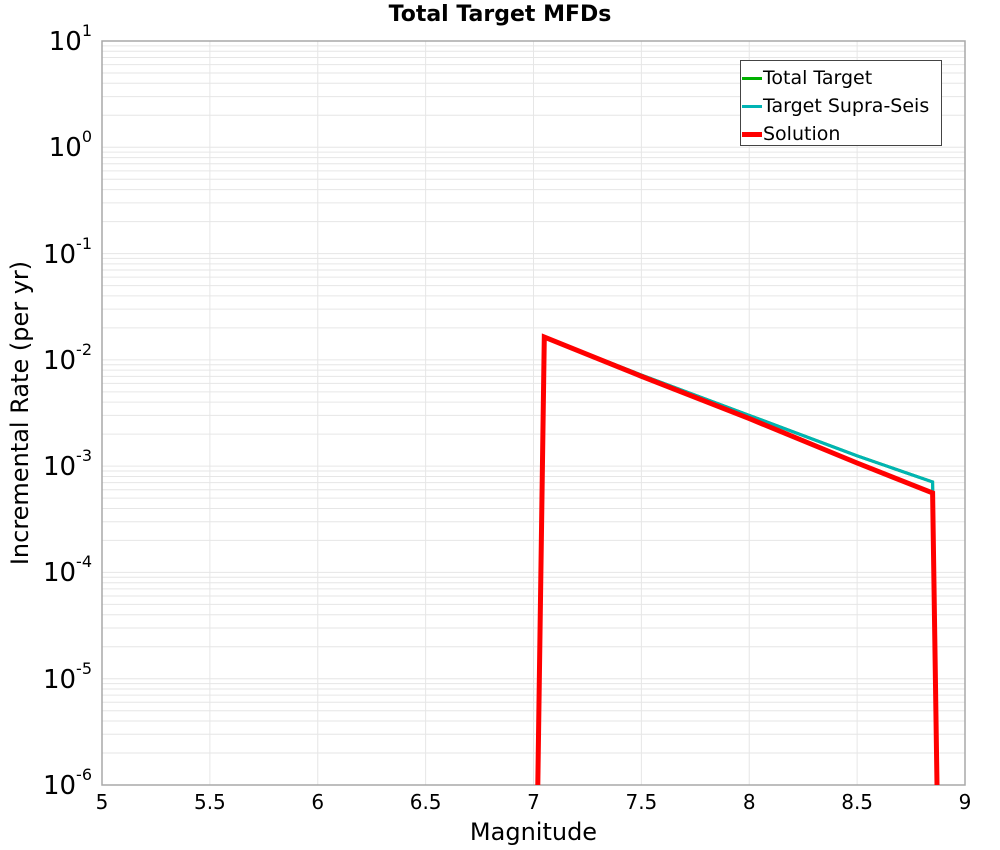  Describe the element at coordinates (752, 78) in the screenshot. I see `legend-swatch-total-target` at that location.